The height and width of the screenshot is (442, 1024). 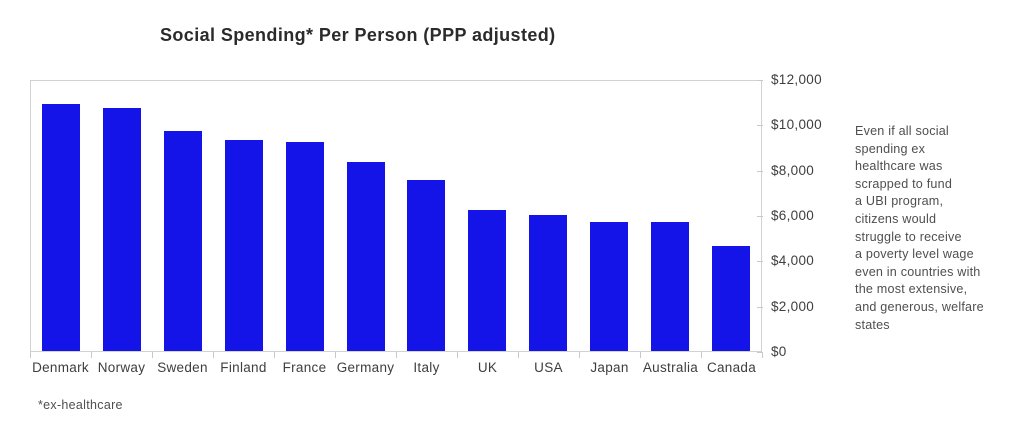 I want to click on x-label: Germany, so click(x=365, y=367).